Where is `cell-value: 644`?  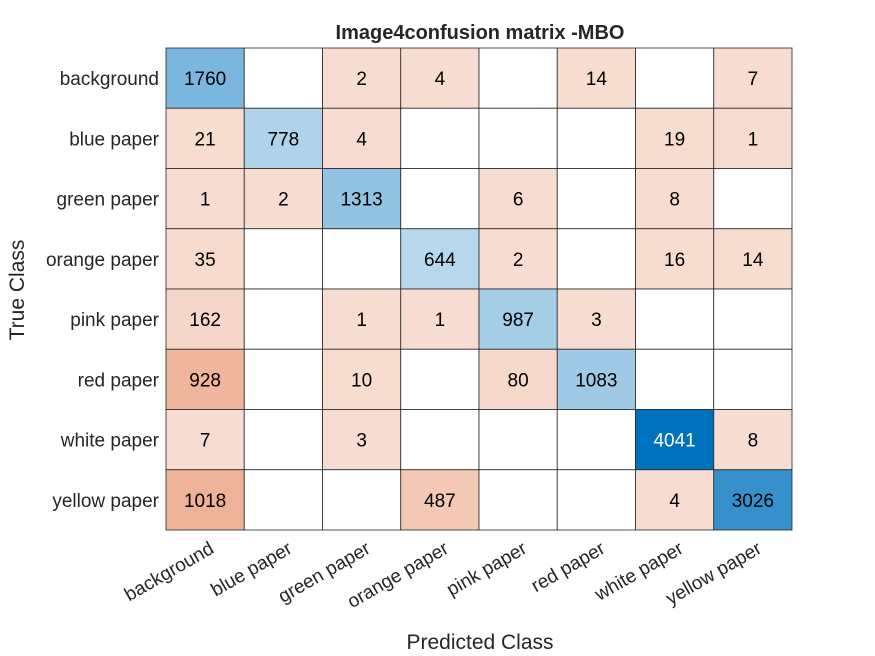
cell-value: 644 is located at coordinates (440, 260).